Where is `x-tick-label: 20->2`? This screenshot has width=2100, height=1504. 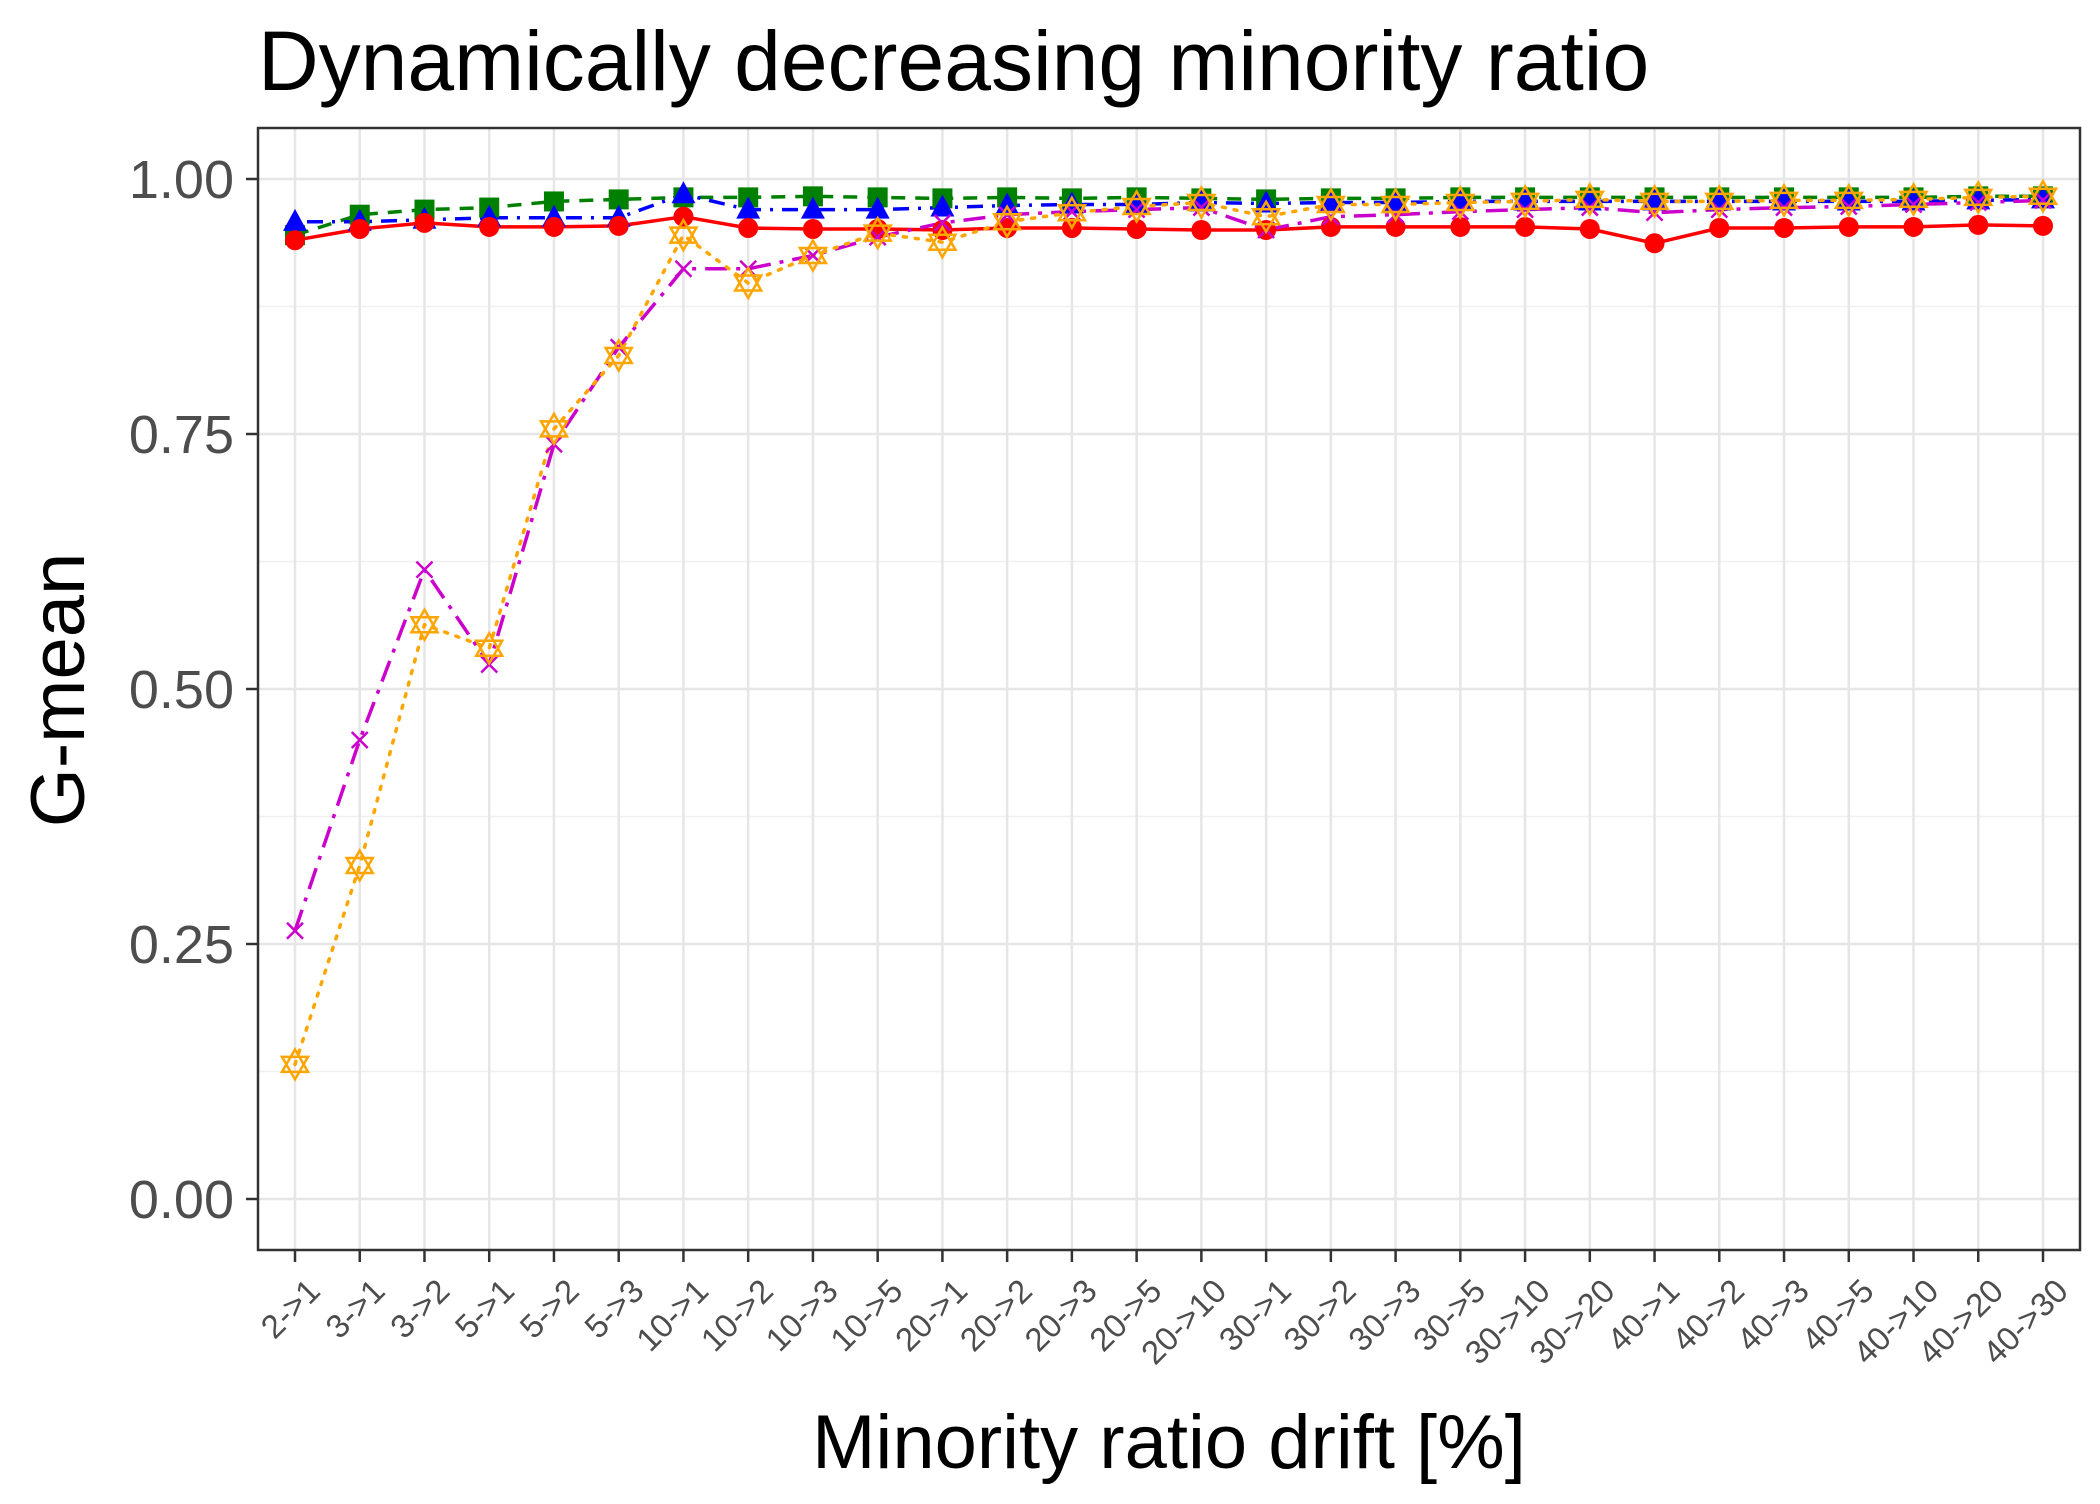
x-tick-label: 20->2 is located at coordinates (996, 1315).